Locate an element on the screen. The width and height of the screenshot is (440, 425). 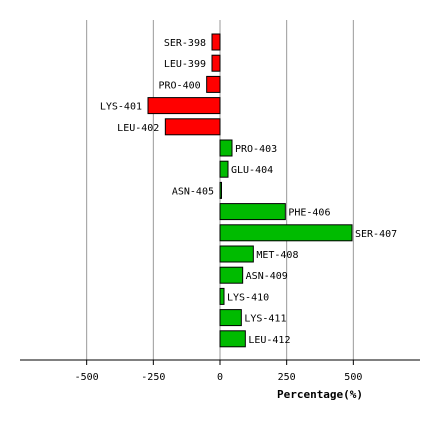
bar-category-label: PRO-400 is located at coordinates (180, 85).